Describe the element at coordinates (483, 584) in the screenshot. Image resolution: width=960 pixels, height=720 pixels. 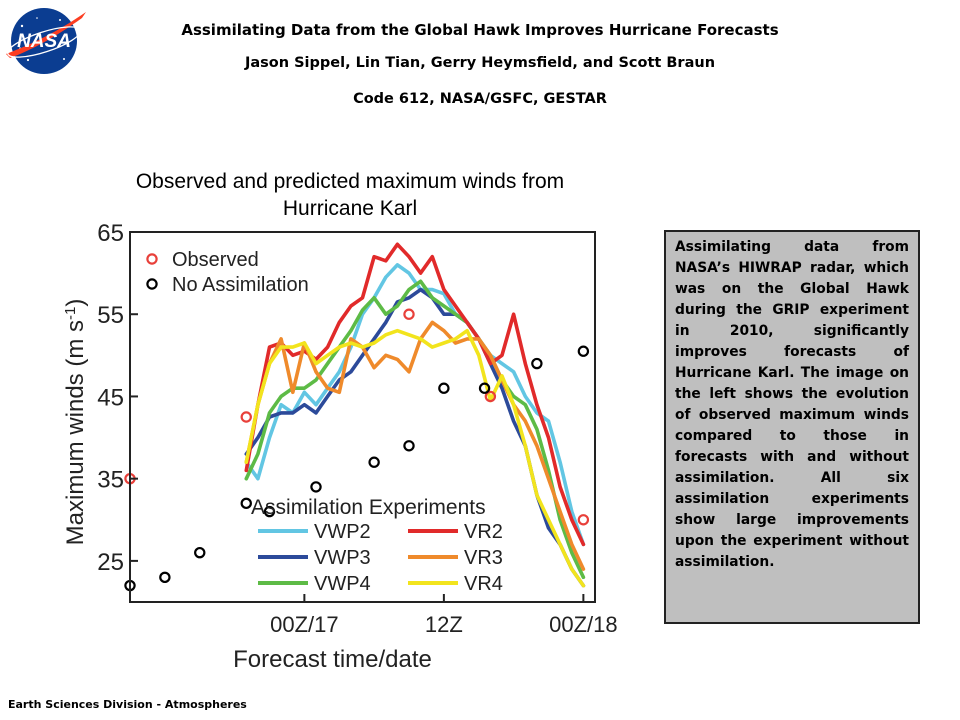
I see `legend-label-vr4: VR4` at that location.